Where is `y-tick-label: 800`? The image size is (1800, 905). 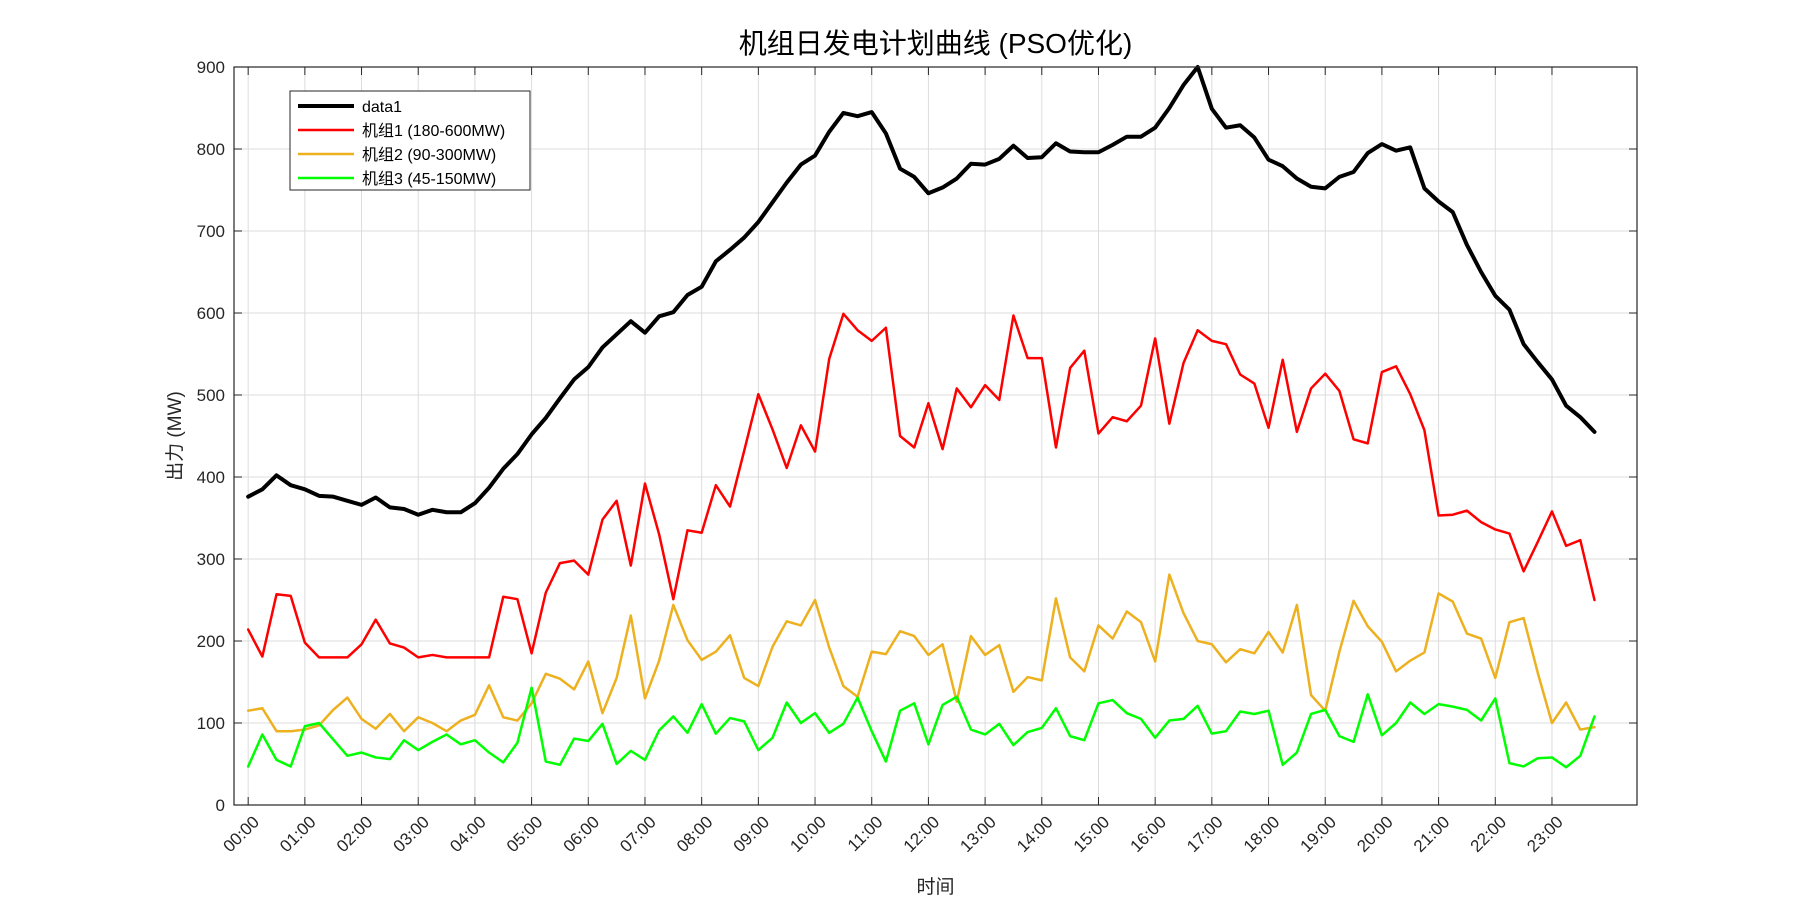 y-tick-label: 800 is located at coordinates (211, 149).